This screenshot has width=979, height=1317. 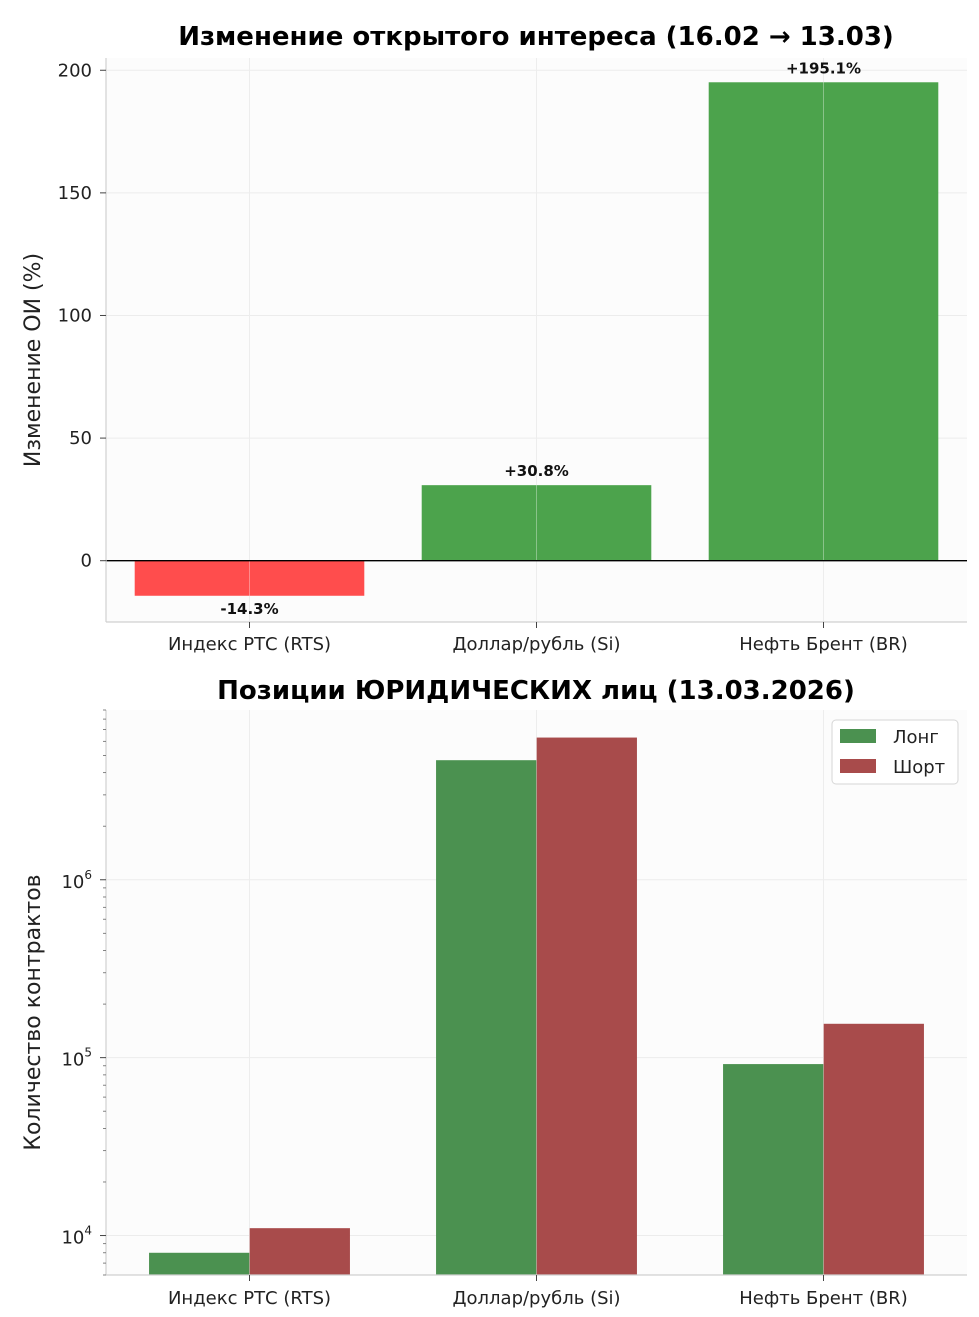 What do you see at coordinates (823, 68) in the screenshot?
I see `data-label: +195.1%` at bounding box center [823, 68].